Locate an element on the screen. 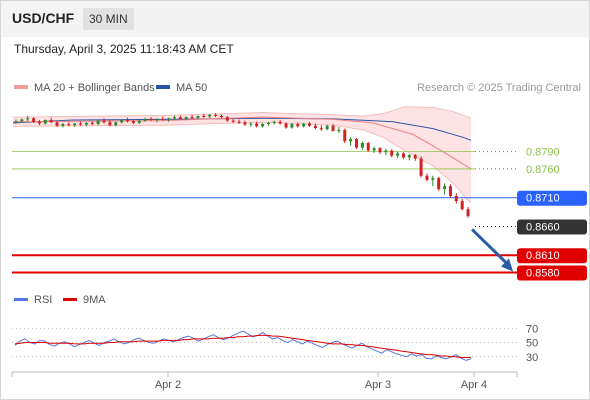 The image size is (590, 400). ma50-legend-swatch is located at coordinates (163, 87).